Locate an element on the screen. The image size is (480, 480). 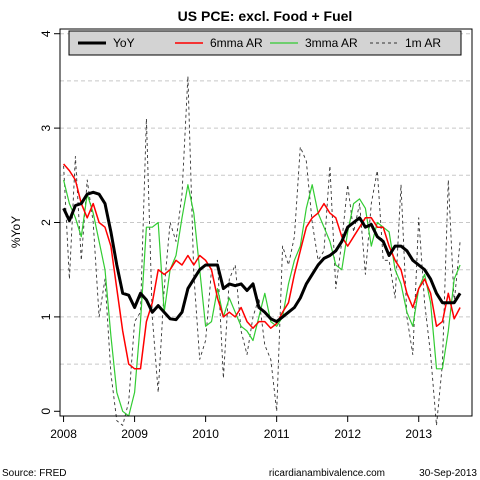
footer-source: Source: FRED is located at coordinates (34, 473).